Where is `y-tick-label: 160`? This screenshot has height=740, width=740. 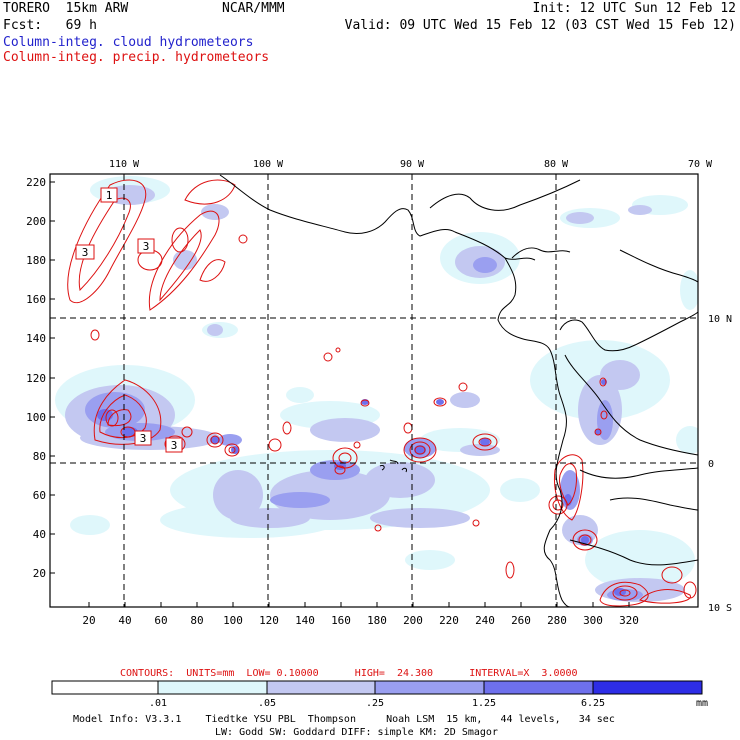
y-tick-label: 160 is located at coordinates (36, 299).